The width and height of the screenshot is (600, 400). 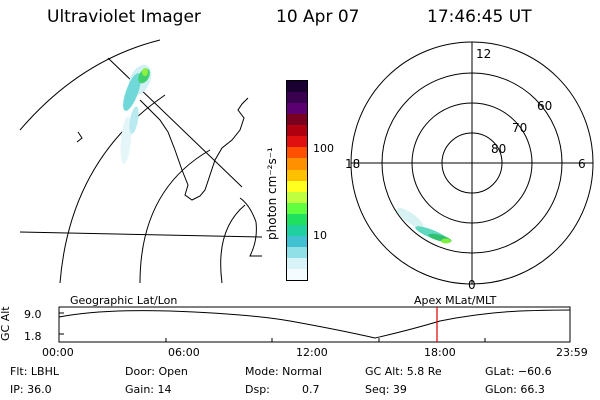 What do you see at coordinates (33, 314) in the screenshot?
I see `timeline-y-tick-top: 9.0` at bounding box center [33, 314].